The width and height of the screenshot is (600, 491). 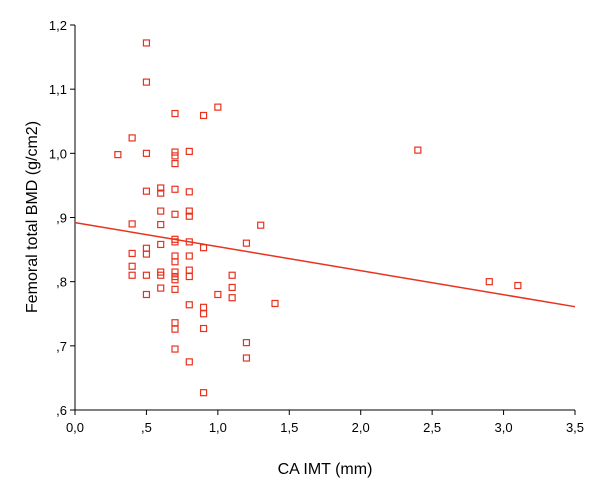 What do you see at coordinates (61, 282) in the screenshot?
I see `y-tick-label: ,8` at bounding box center [61, 282].